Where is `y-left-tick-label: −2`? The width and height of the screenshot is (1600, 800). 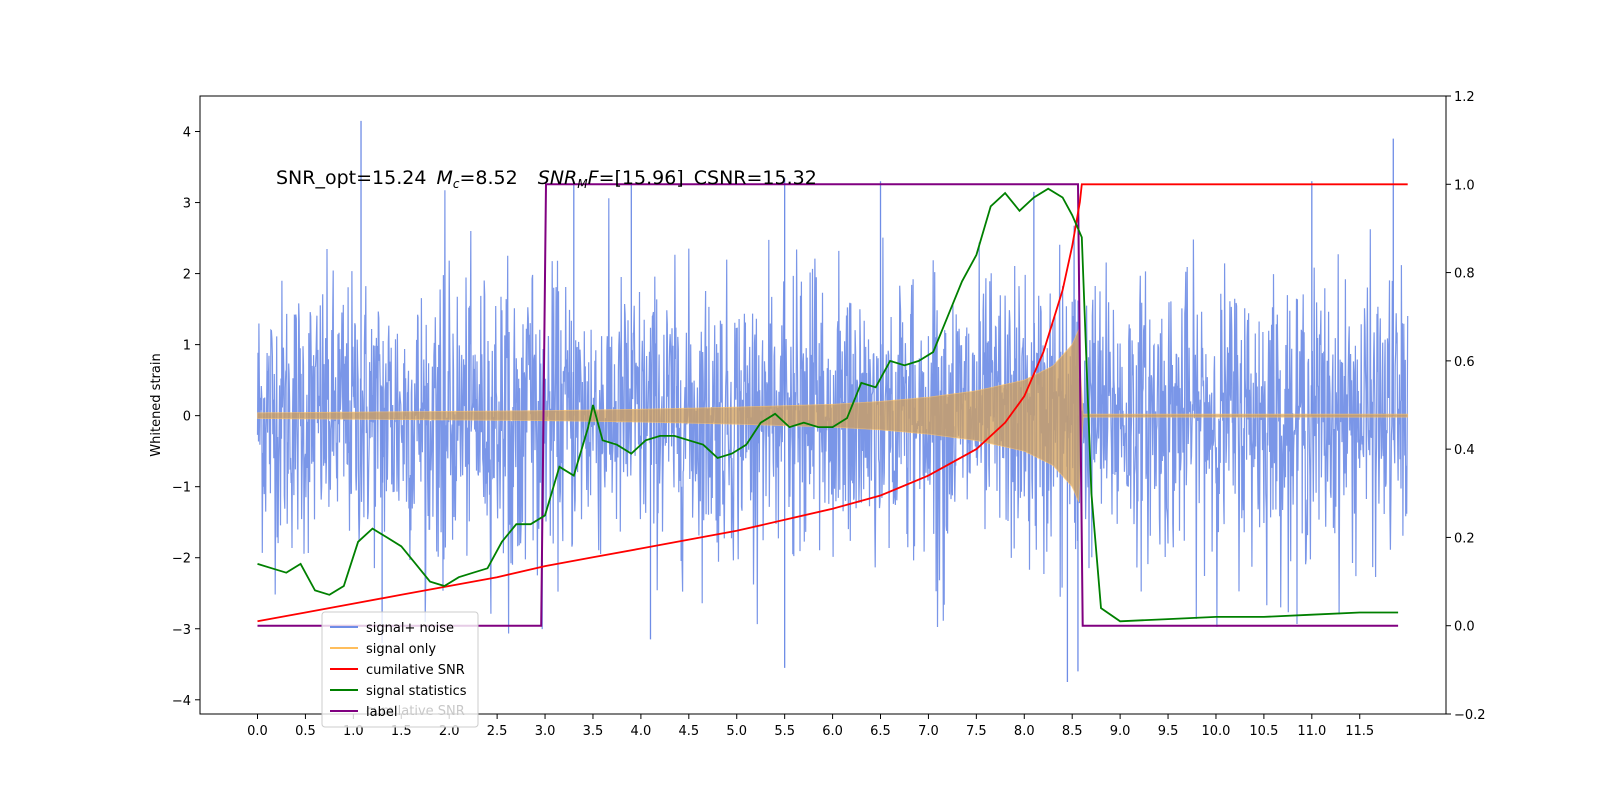 y-left-tick-label: −2 is located at coordinates (181, 559).